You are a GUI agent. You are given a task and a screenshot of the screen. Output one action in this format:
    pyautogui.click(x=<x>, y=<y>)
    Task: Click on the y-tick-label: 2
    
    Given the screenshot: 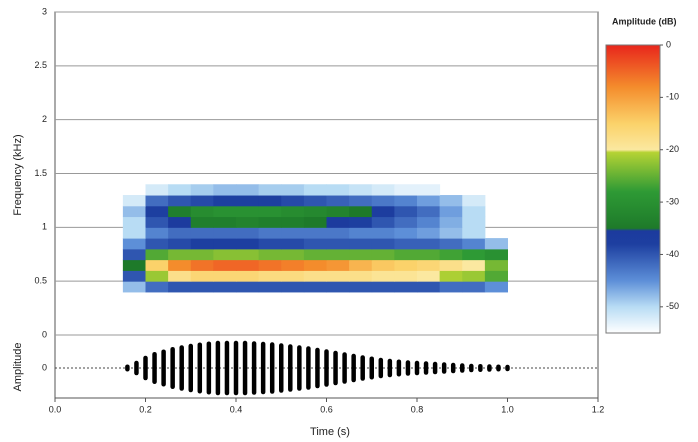 What is the action you would take?
    pyautogui.click(x=44, y=119)
    